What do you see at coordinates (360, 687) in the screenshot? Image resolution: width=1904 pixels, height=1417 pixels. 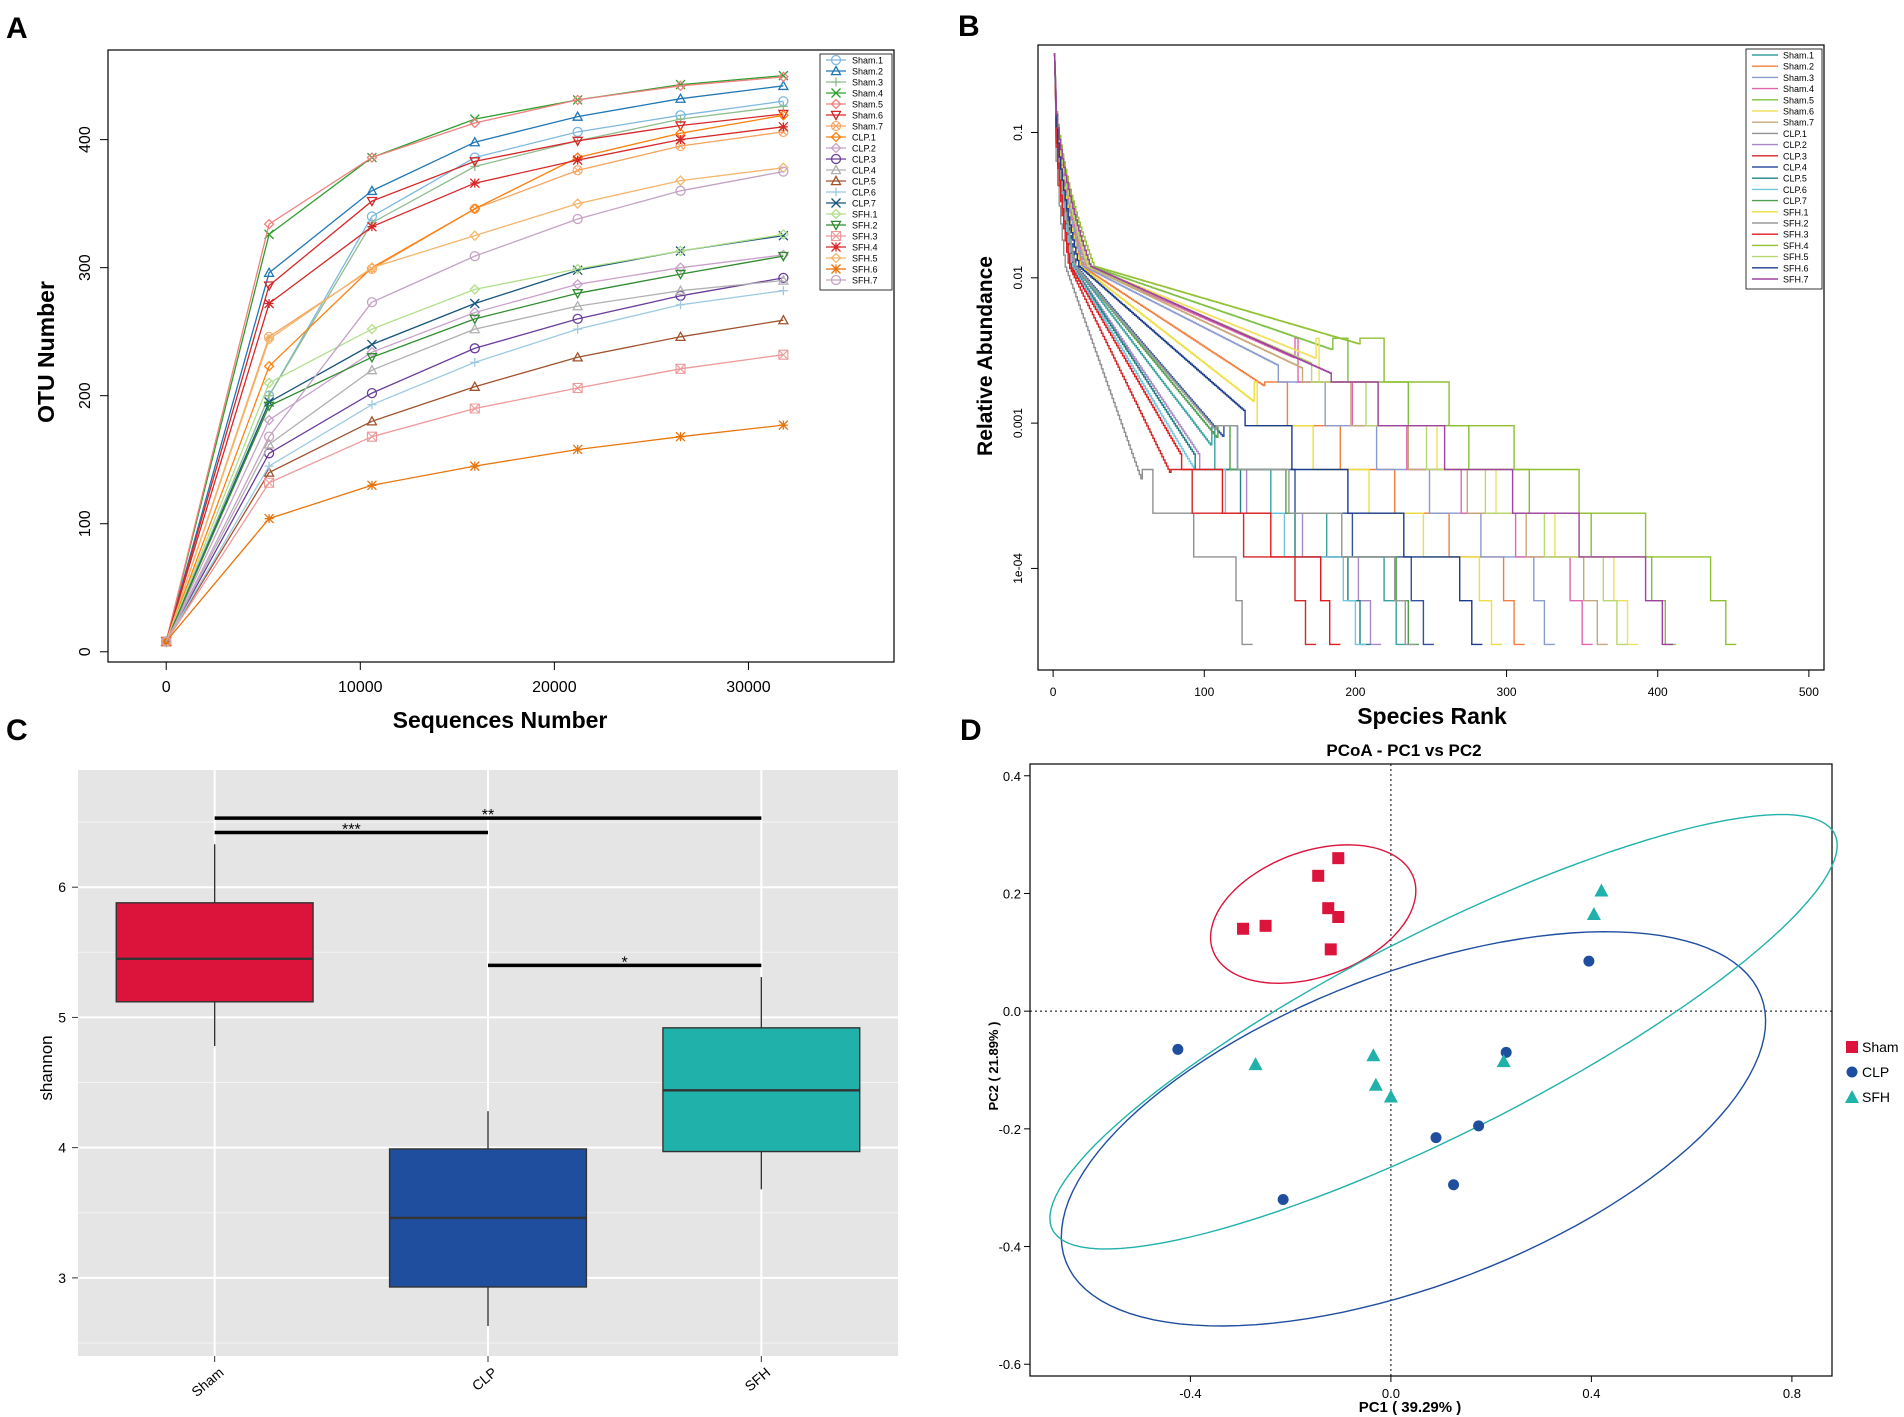 I see `panel-a-x-tick-label: 10000` at bounding box center [360, 687].